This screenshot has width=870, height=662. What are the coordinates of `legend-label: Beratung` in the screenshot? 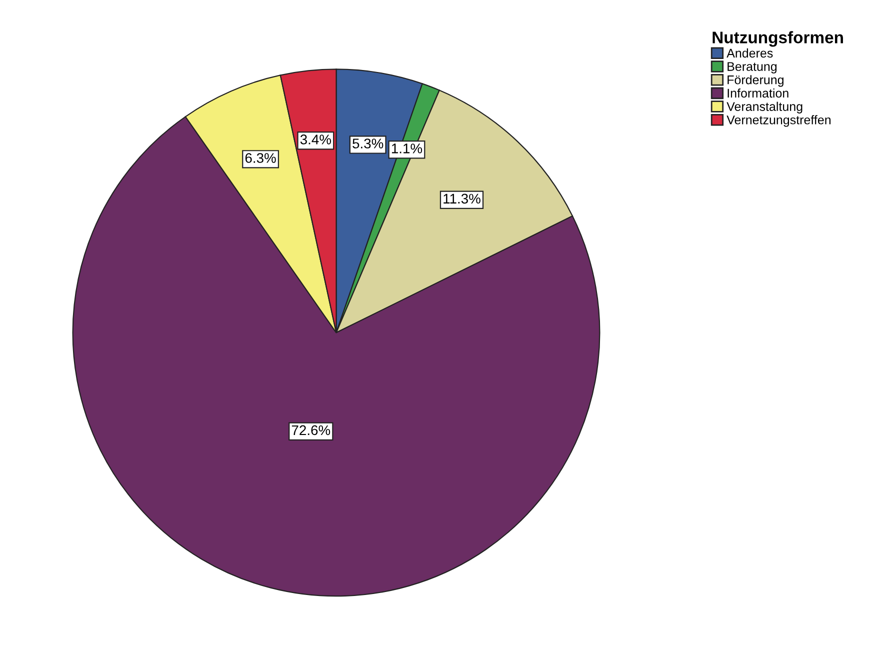 It's located at (752, 68).